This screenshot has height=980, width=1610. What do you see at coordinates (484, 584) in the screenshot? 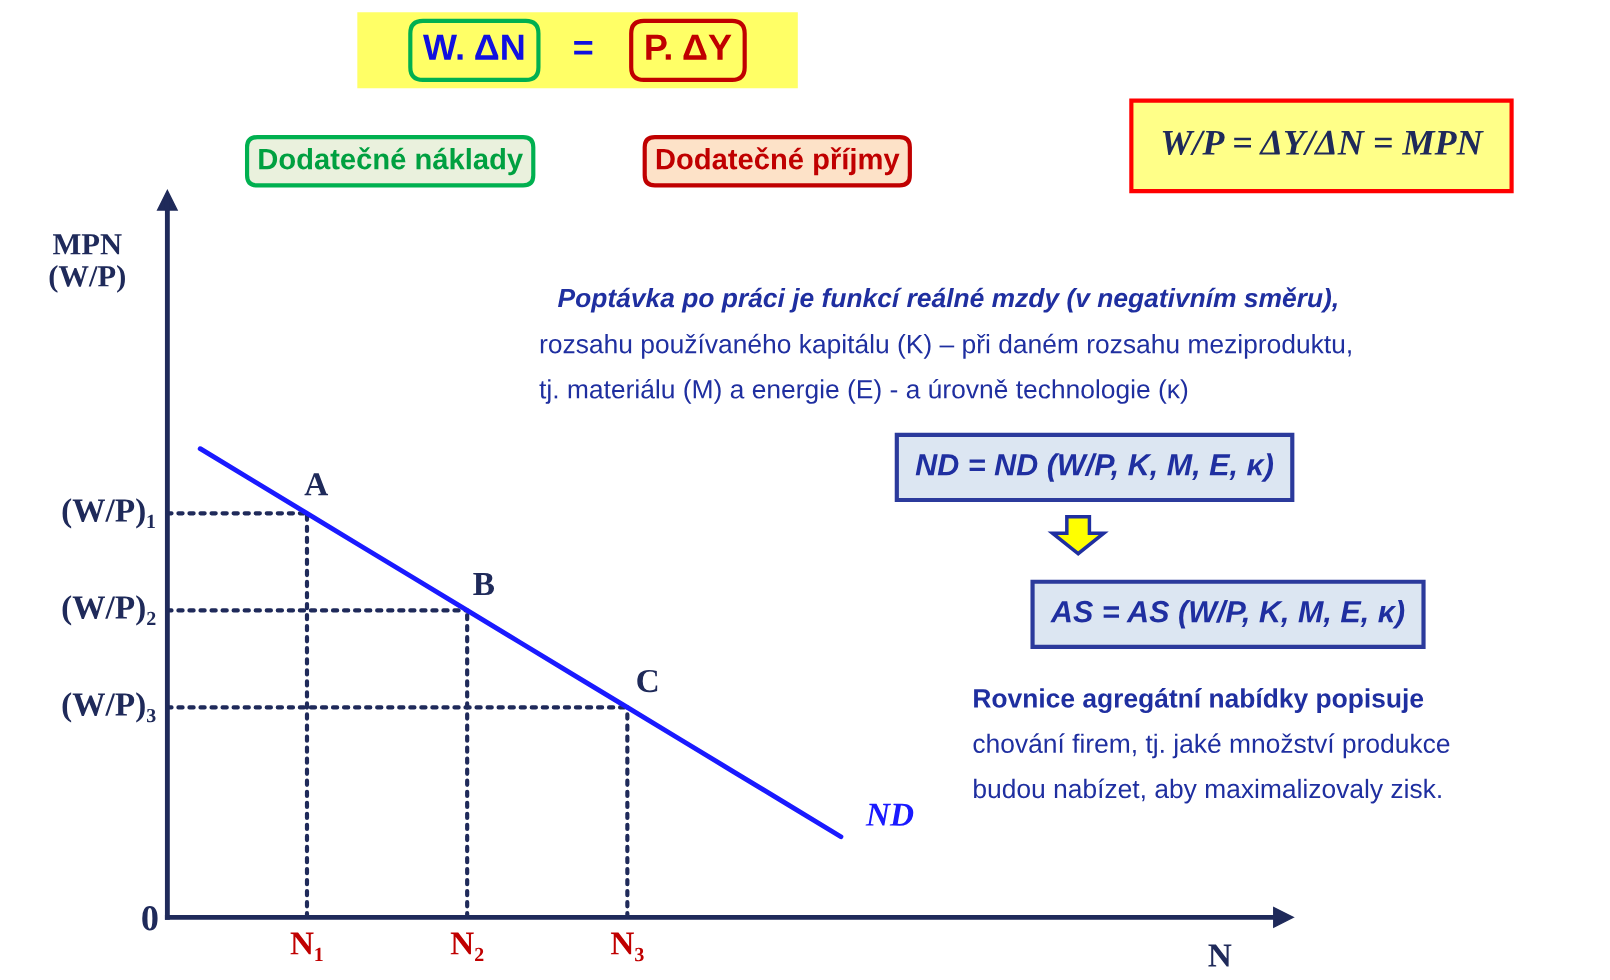
I see `annotation: B` at bounding box center [484, 584].